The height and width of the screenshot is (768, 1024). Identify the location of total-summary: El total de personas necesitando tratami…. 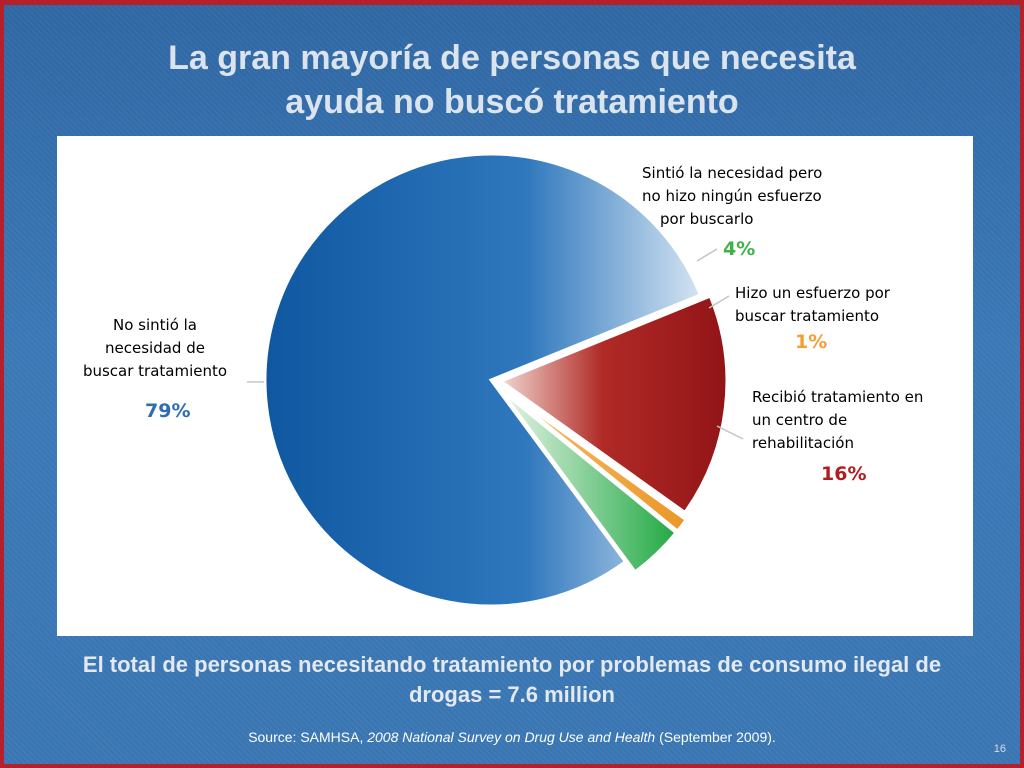
(512, 680).